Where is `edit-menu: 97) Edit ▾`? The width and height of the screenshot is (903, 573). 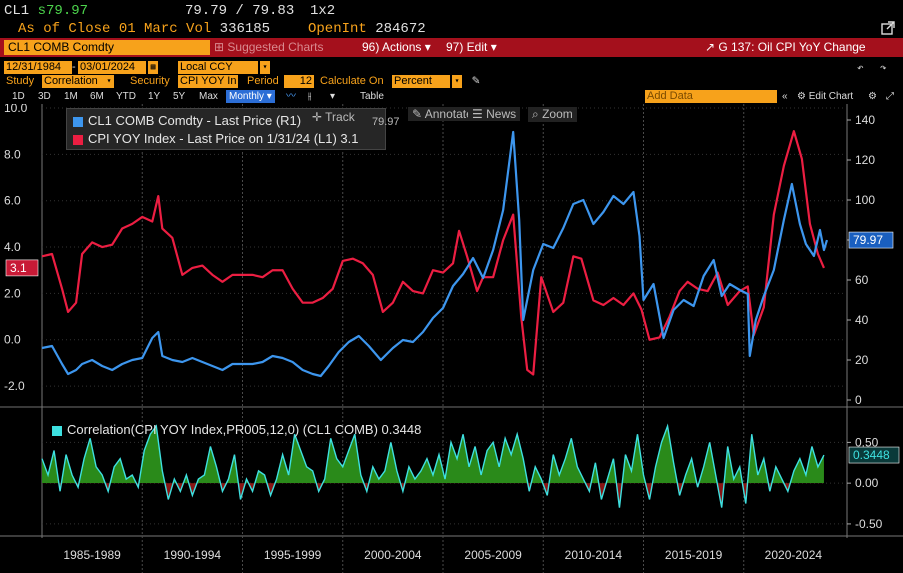
edit-menu: 97) Edit ▾ is located at coordinates (471, 47).